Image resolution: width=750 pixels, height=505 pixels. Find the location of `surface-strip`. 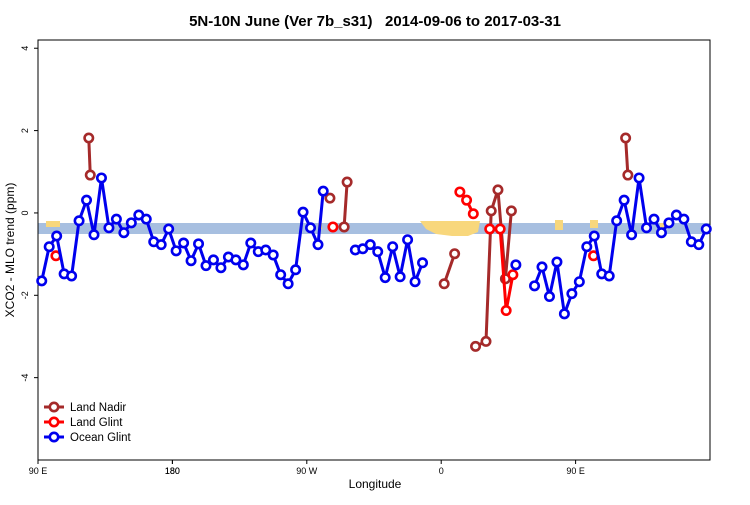

surface-strip is located at coordinates (374, 228).